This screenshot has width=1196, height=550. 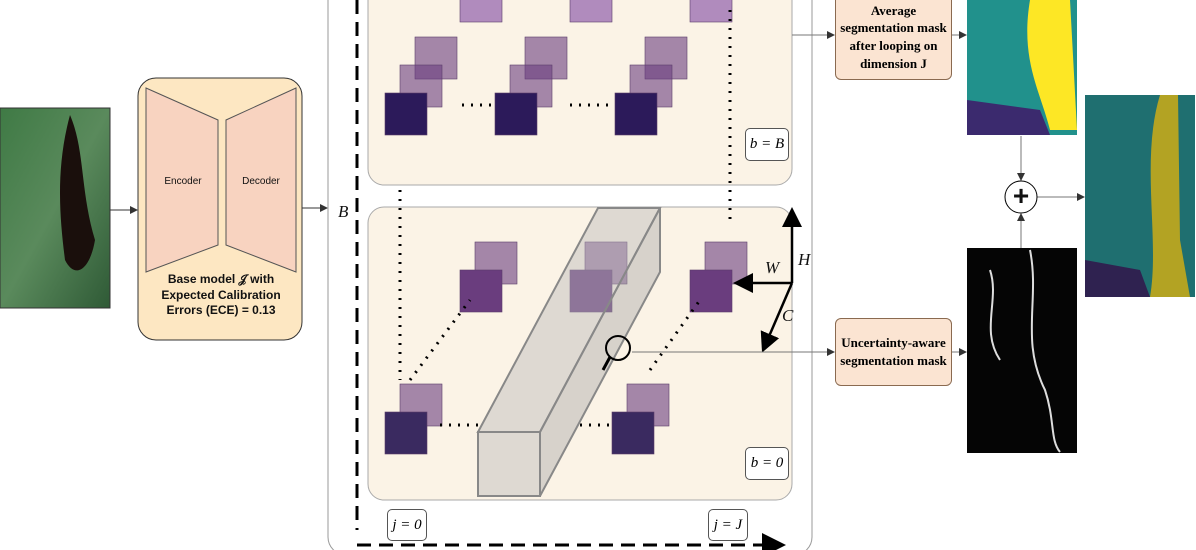 I want to click on loop-label: j = J, so click(x=728, y=525).